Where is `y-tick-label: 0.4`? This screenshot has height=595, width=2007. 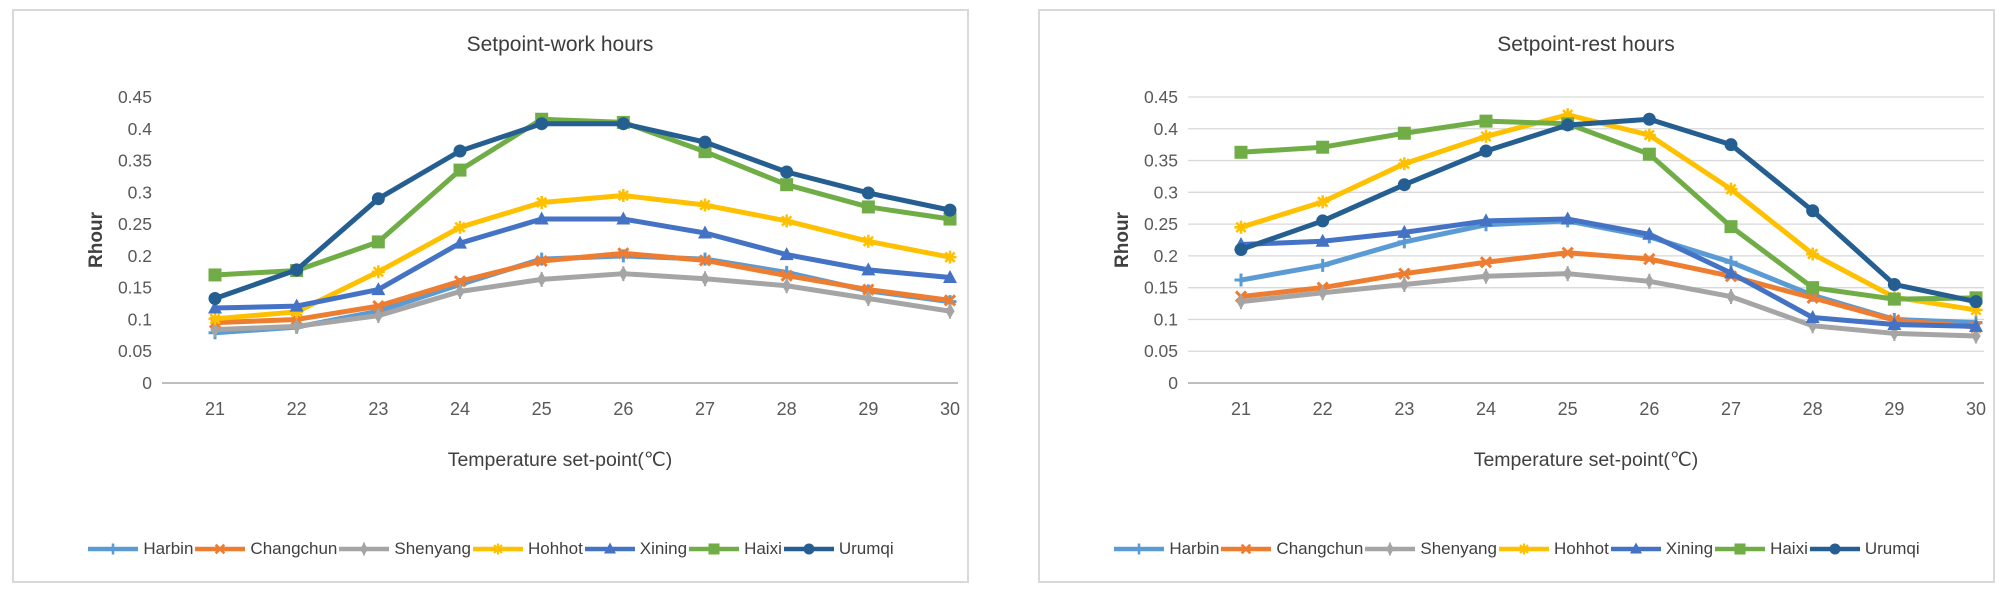 y-tick-label: 0.4 is located at coordinates (1166, 129).